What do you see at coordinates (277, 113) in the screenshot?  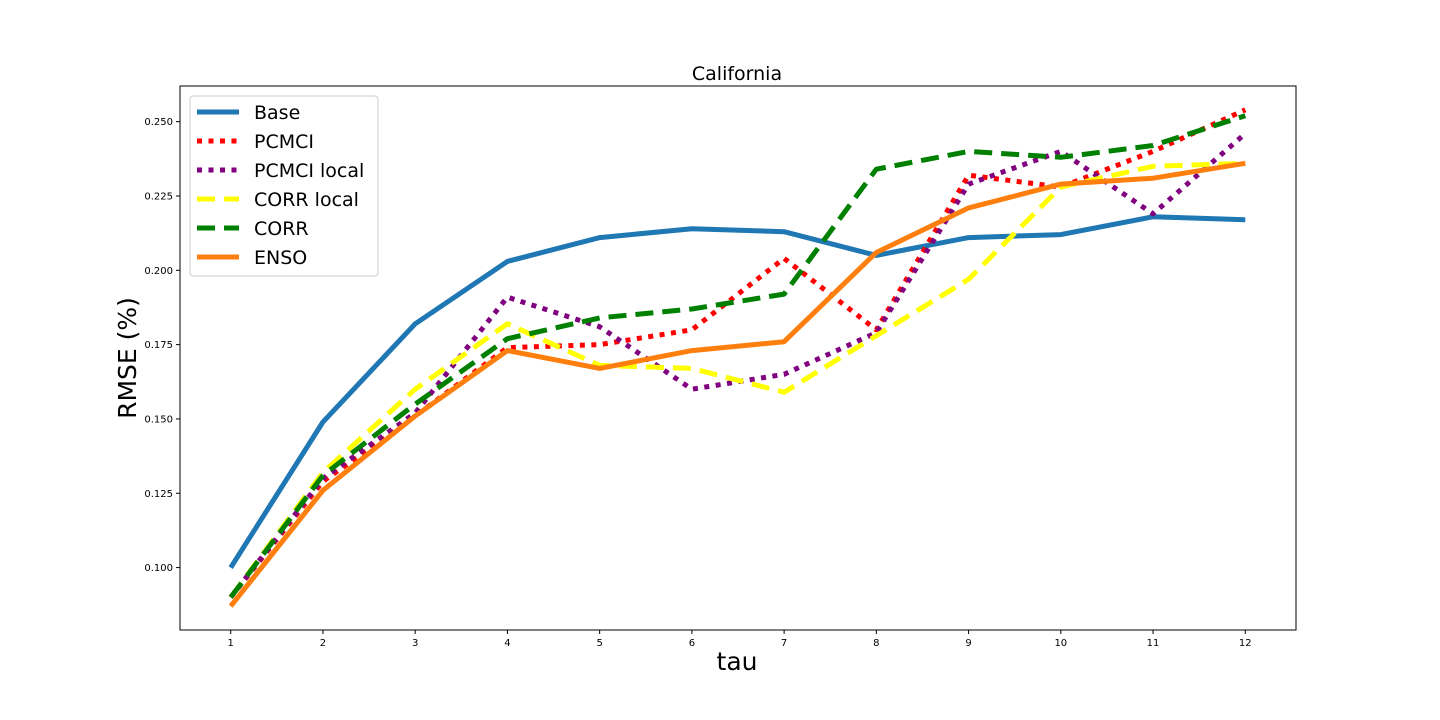 I see `legend-label-base: Base` at bounding box center [277, 113].